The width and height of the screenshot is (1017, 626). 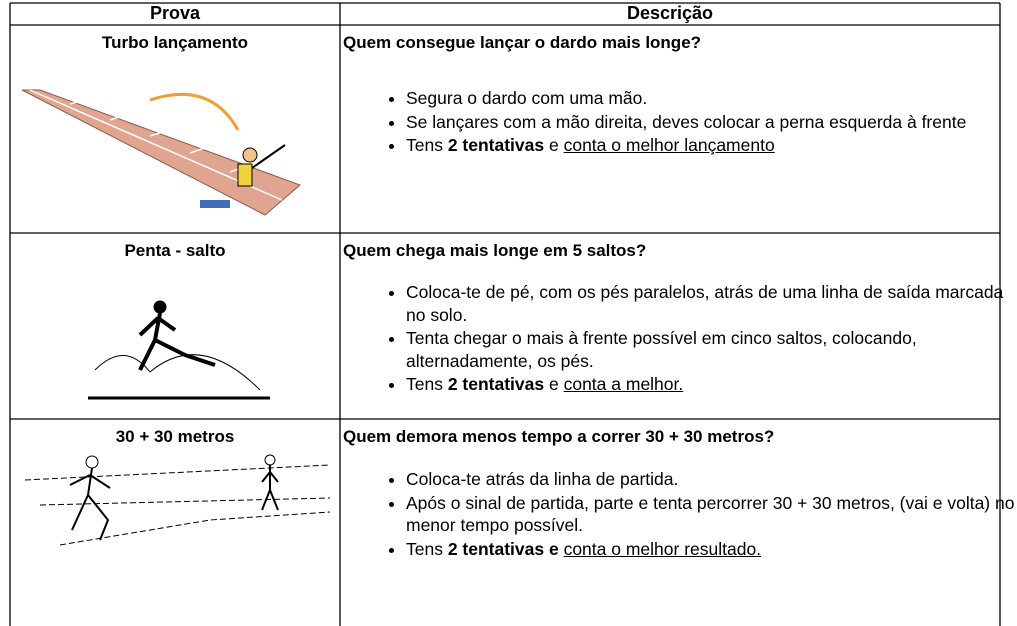 What do you see at coordinates (662, 548) in the screenshot?
I see `text-run: conta o melhor resultado.` at bounding box center [662, 548].